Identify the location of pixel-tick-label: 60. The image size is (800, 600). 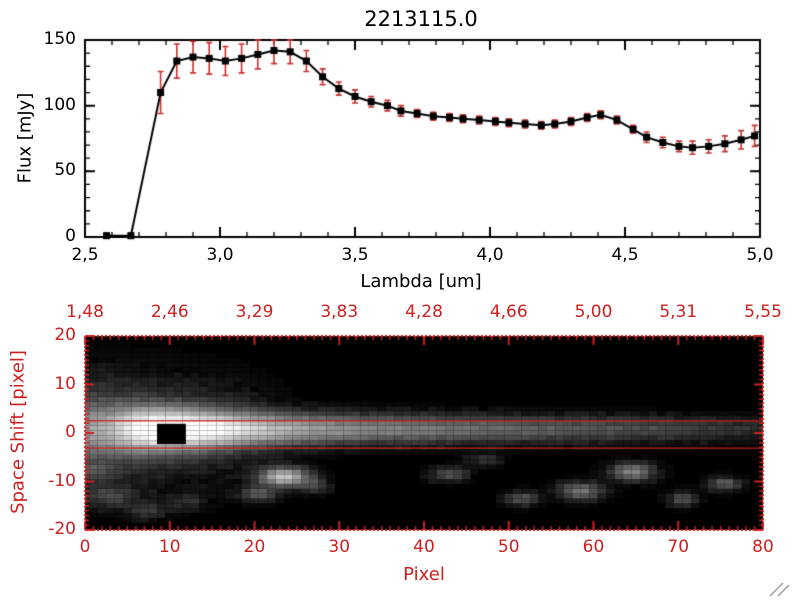
(593, 547).